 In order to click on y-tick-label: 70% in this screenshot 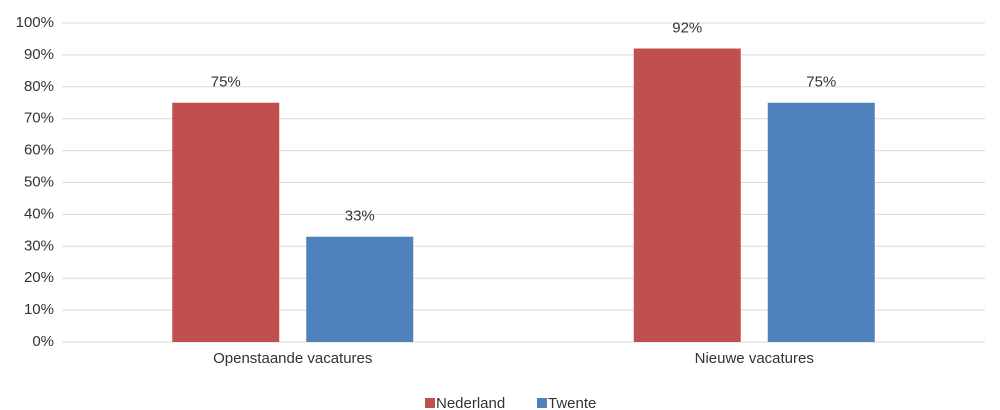, I will do `click(39, 118)`.